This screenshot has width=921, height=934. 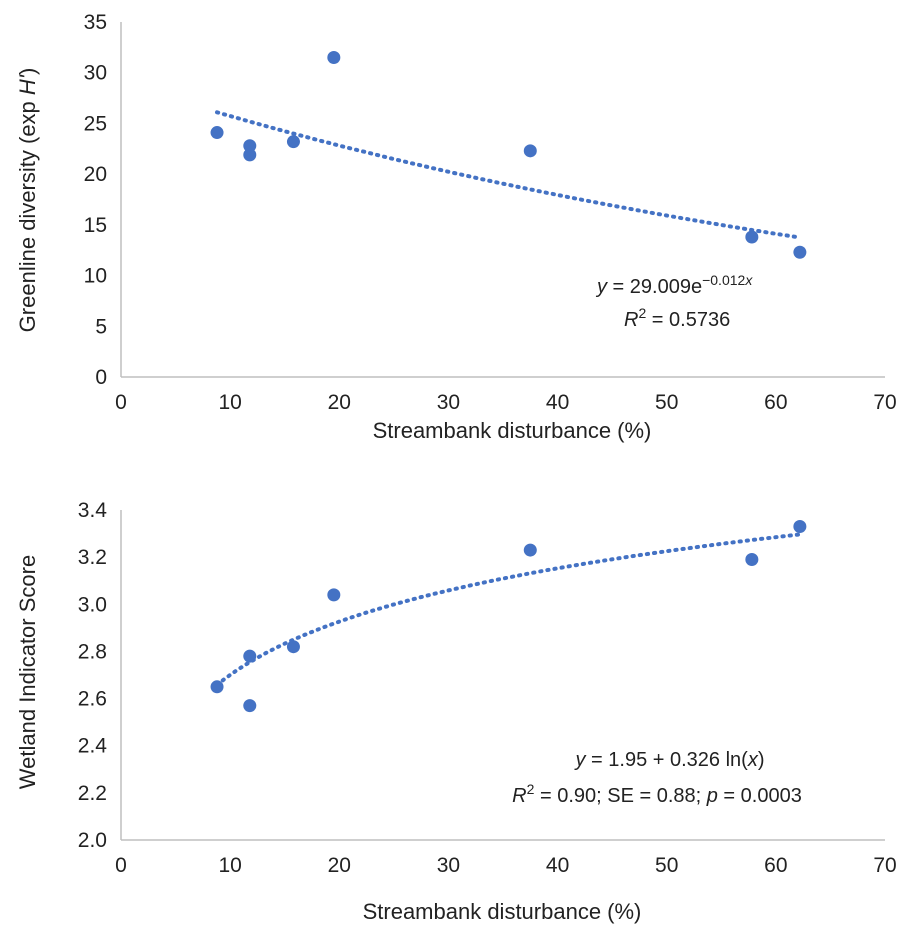 What do you see at coordinates (27, 672) in the screenshot?
I see `y-axis-title: Wetland Indicator Score` at bounding box center [27, 672].